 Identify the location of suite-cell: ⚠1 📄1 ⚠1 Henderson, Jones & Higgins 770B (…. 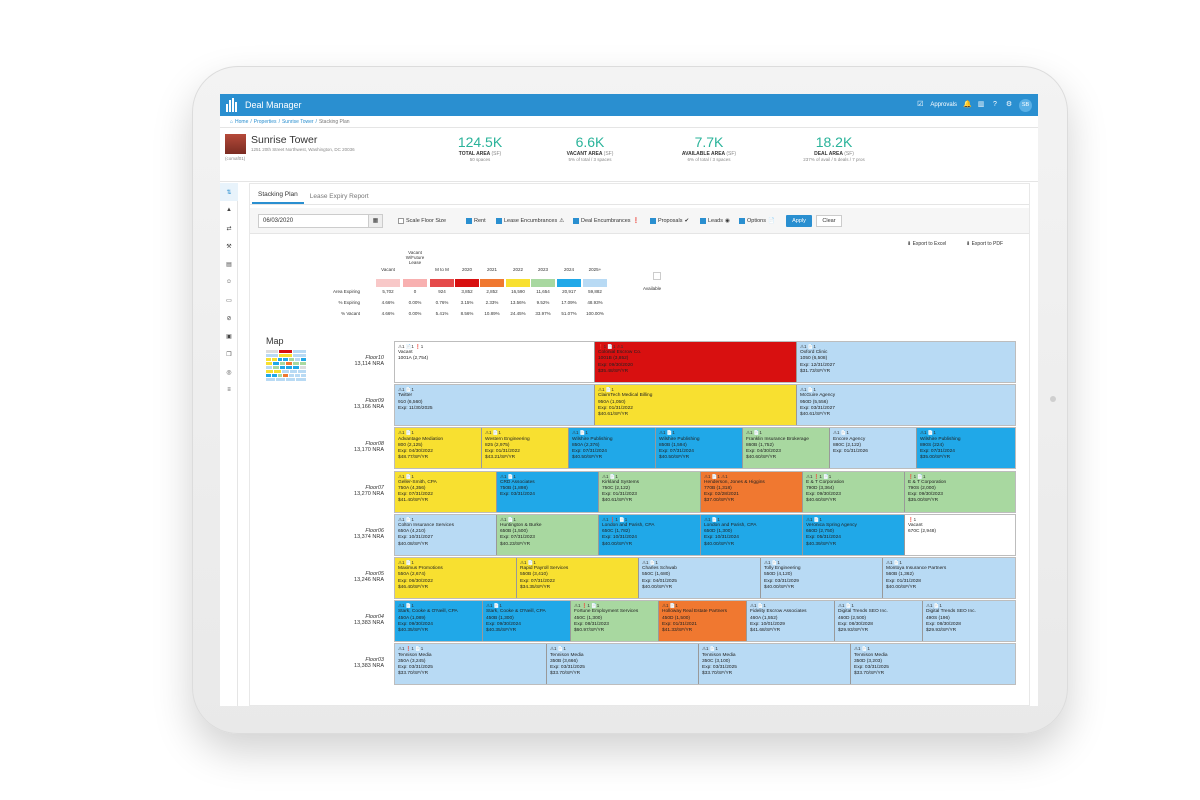
(752, 491).